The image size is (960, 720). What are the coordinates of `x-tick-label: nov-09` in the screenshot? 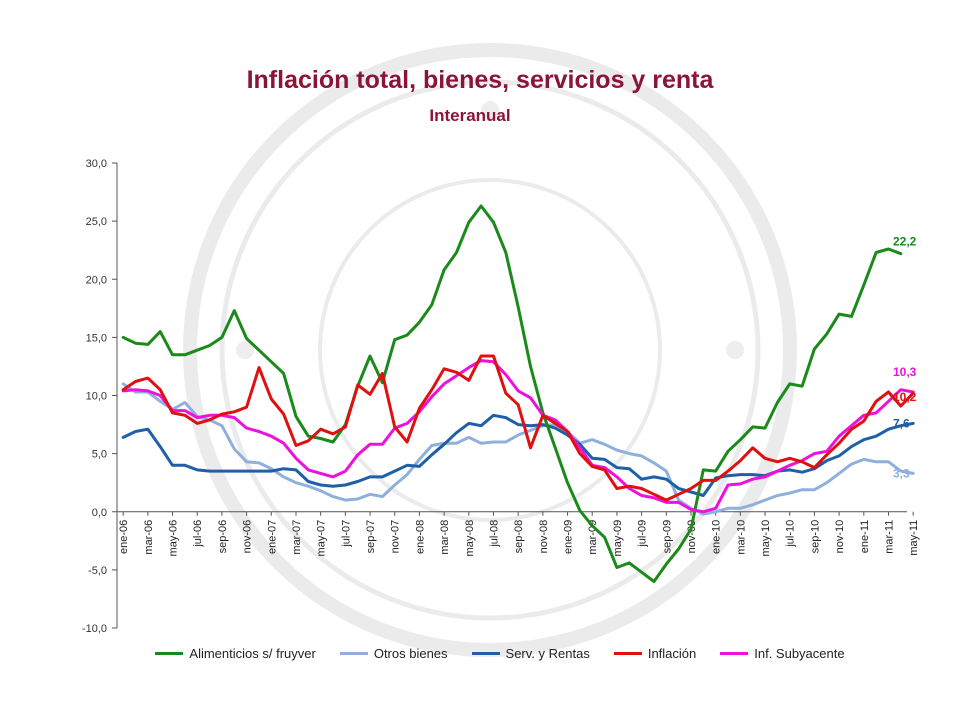 It's located at (692, 537).